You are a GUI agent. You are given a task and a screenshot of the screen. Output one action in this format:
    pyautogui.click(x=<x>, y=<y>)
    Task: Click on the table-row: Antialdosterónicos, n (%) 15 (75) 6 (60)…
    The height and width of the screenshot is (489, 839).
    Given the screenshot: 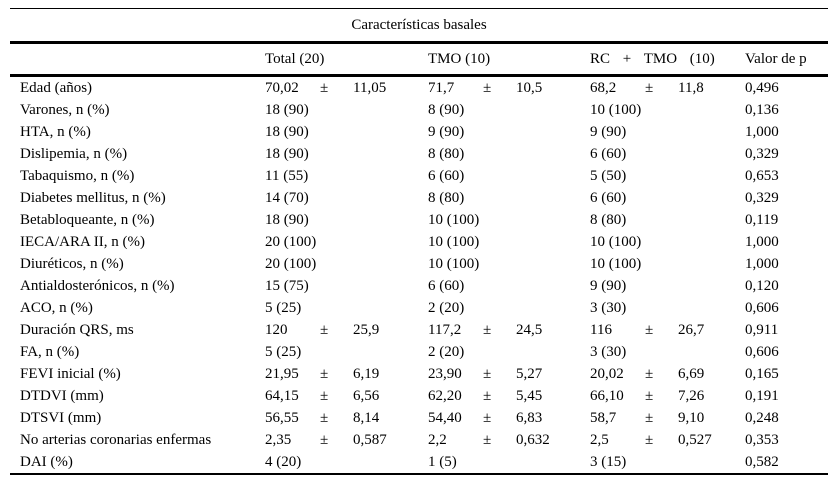 What is the action you would take?
    pyautogui.click(x=419, y=286)
    